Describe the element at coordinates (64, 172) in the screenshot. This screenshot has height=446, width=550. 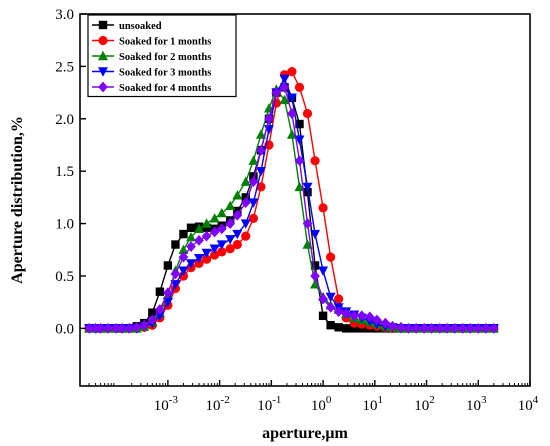
I see `y-tick-label: 1.5` at that location.